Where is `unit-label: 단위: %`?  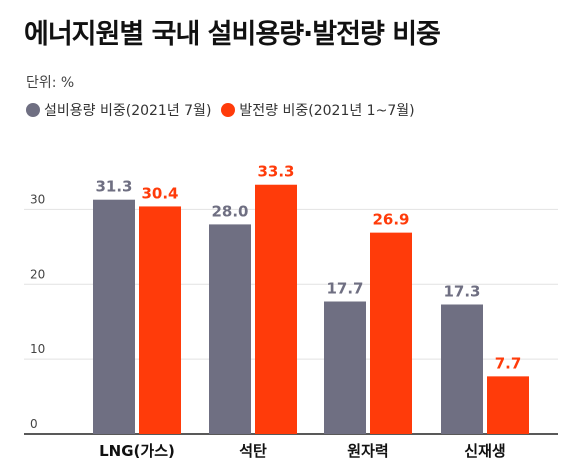 unit-label: 단위: % is located at coordinates (50, 83).